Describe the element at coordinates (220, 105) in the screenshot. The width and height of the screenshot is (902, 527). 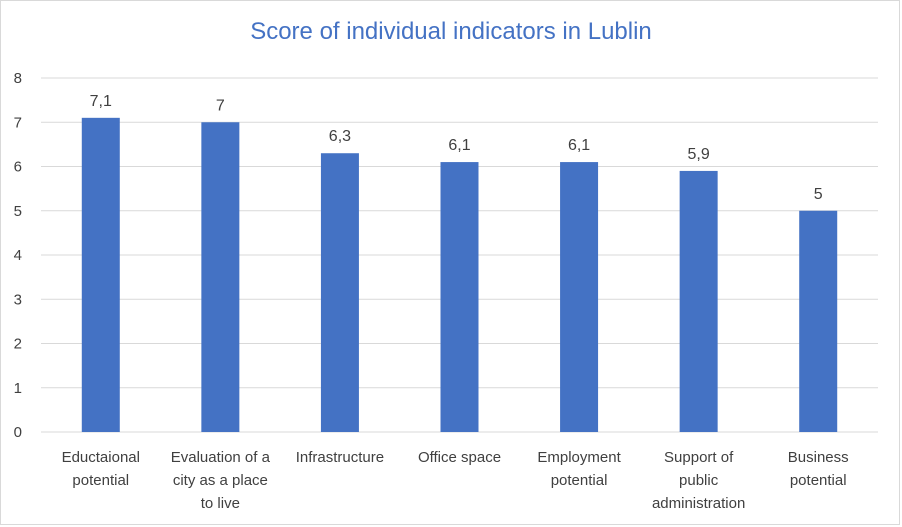
I see `data-label: 7` at that location.